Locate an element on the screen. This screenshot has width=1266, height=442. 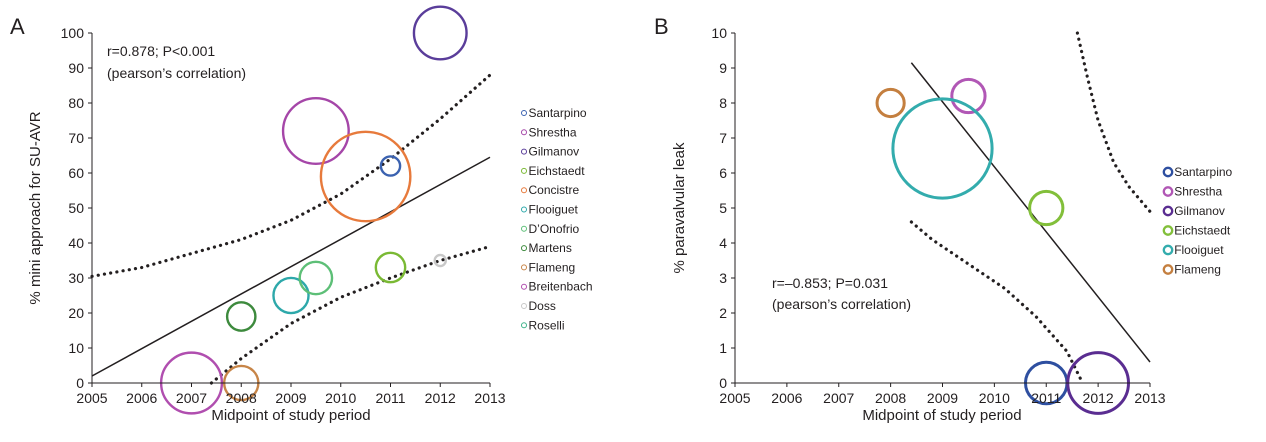
legend-label: Concistre is located at coordinates (554, 190).